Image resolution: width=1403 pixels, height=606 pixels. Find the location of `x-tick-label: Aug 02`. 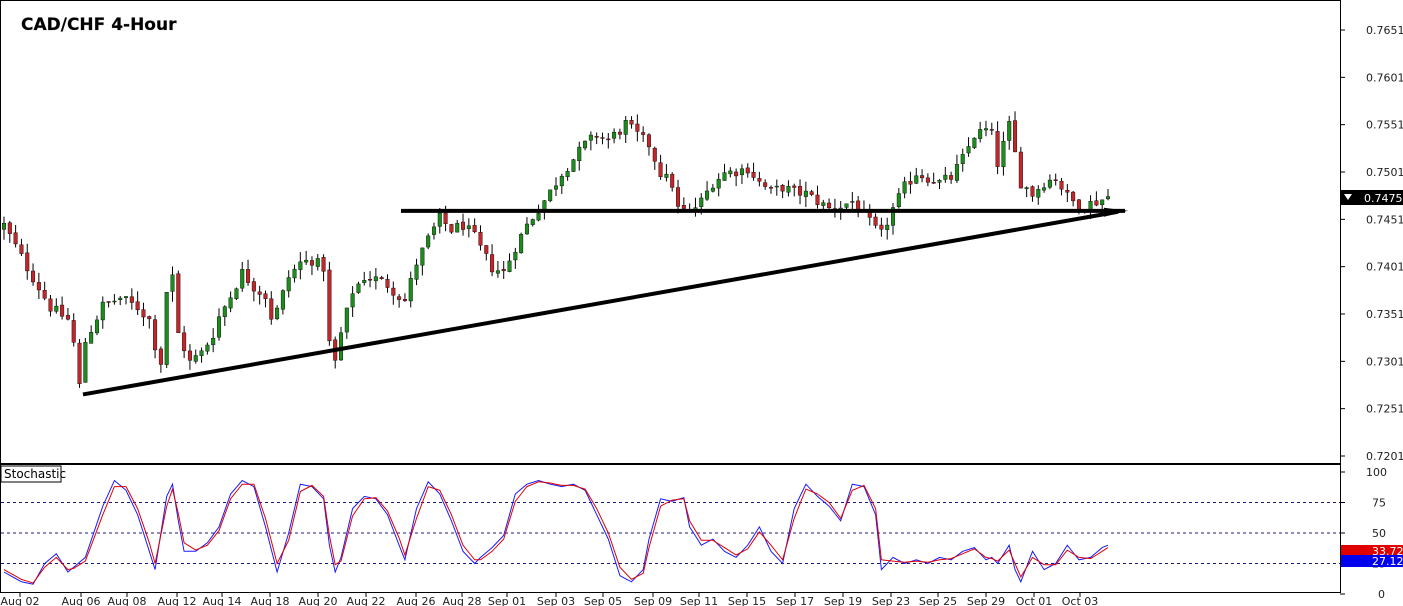

x-tick-label: Aug 02 is located at coordinates (20, 600).